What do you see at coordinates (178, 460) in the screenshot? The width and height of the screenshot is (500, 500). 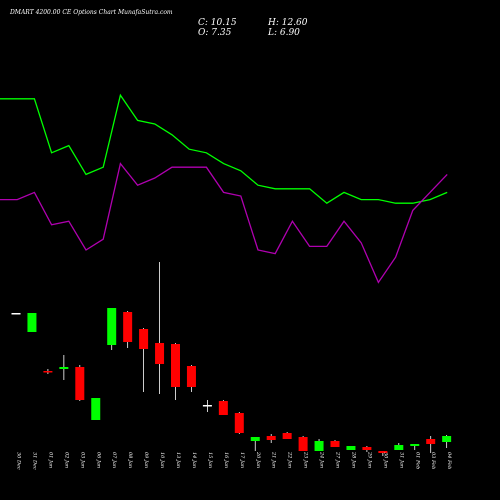 I see `x-tick-label: 13 Jan` at bounding box center [178, 460].